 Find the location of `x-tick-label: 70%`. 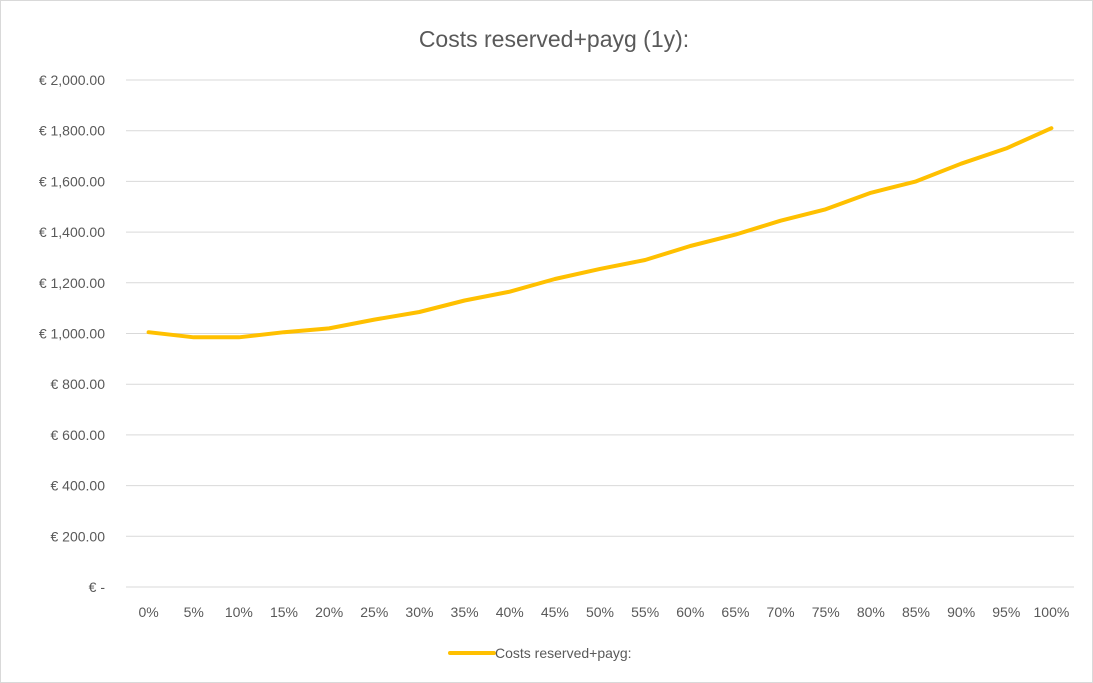

x-tick-label: 70% is located at coordinates (781, 612).